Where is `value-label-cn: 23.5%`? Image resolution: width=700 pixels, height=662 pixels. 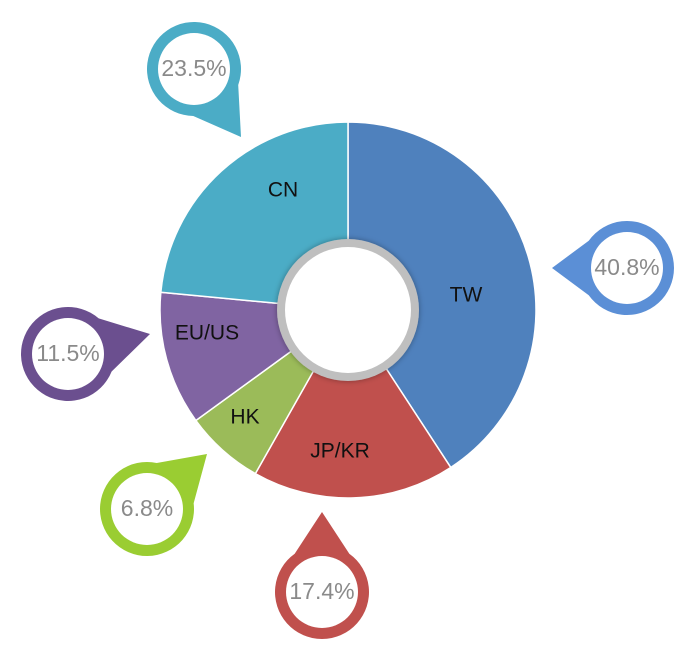 value-label-cn: 23.5% is located at coordinates (193, 68).